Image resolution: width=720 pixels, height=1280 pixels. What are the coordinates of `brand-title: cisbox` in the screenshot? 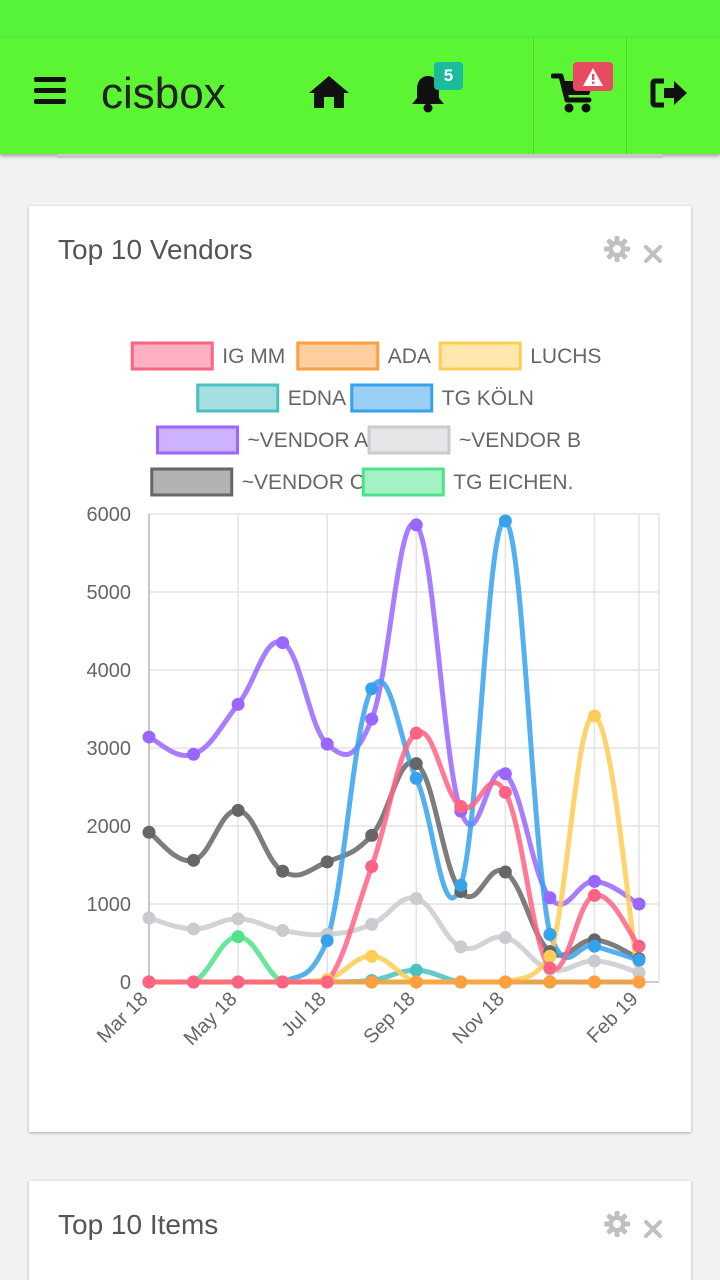 It's located at (163, 93).